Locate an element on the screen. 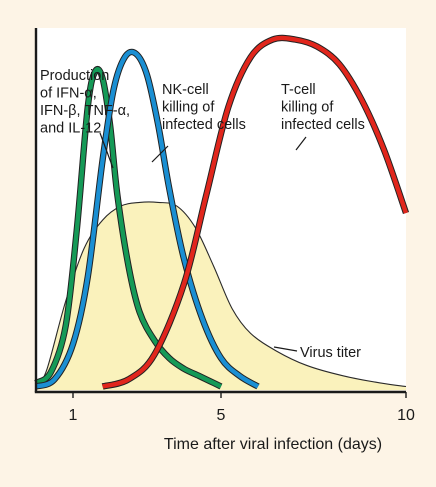 Image resolution: width=436 pixels, height=487 pixels. ifn-label-line: and IL-12 is located at coordinates (70, 129).